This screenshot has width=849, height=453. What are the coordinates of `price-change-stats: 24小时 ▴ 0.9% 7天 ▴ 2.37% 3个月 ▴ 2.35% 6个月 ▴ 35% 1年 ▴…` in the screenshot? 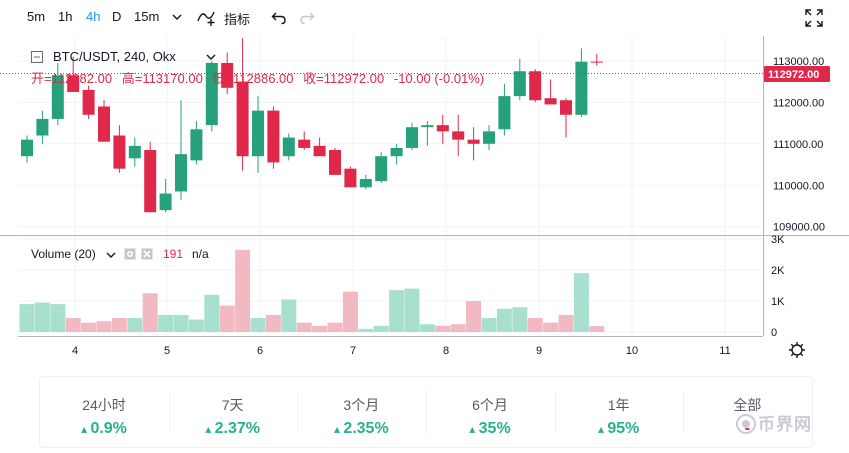 It's located at (426, 412).